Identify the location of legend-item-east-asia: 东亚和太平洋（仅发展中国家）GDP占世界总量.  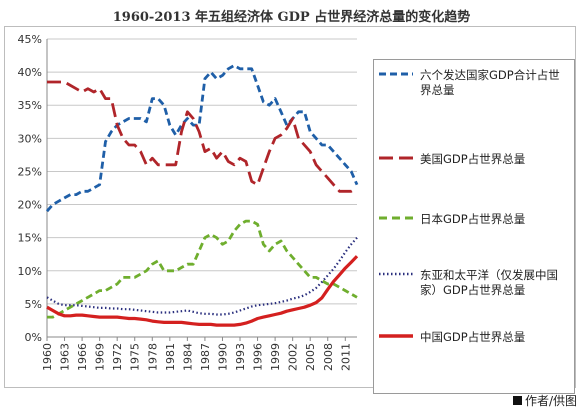
(474, 283).